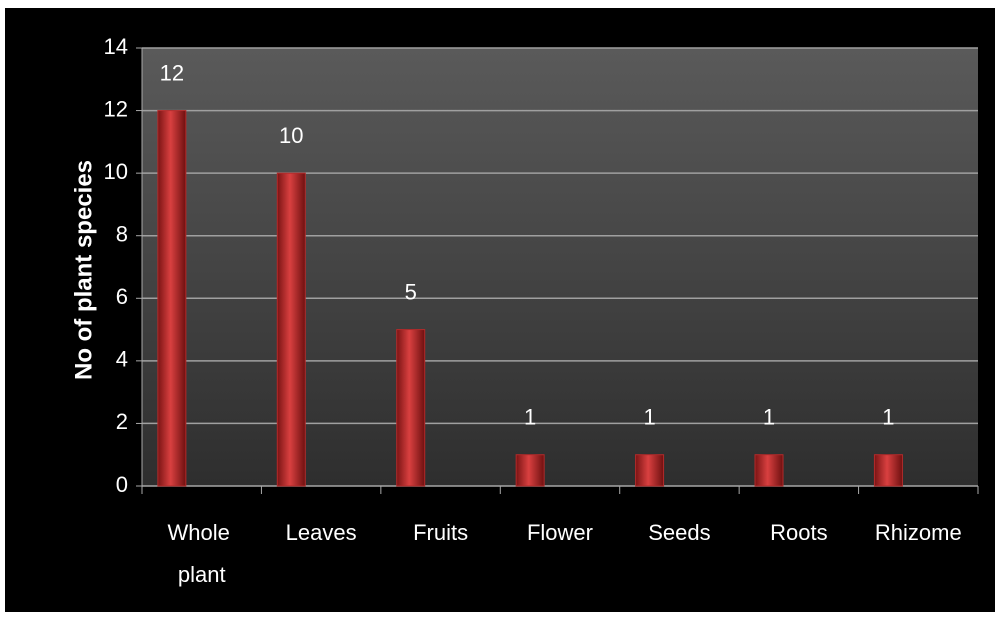  Describe the element at coordinates (291, 135) in the screenshot. I see `data-label: 10` at that location.